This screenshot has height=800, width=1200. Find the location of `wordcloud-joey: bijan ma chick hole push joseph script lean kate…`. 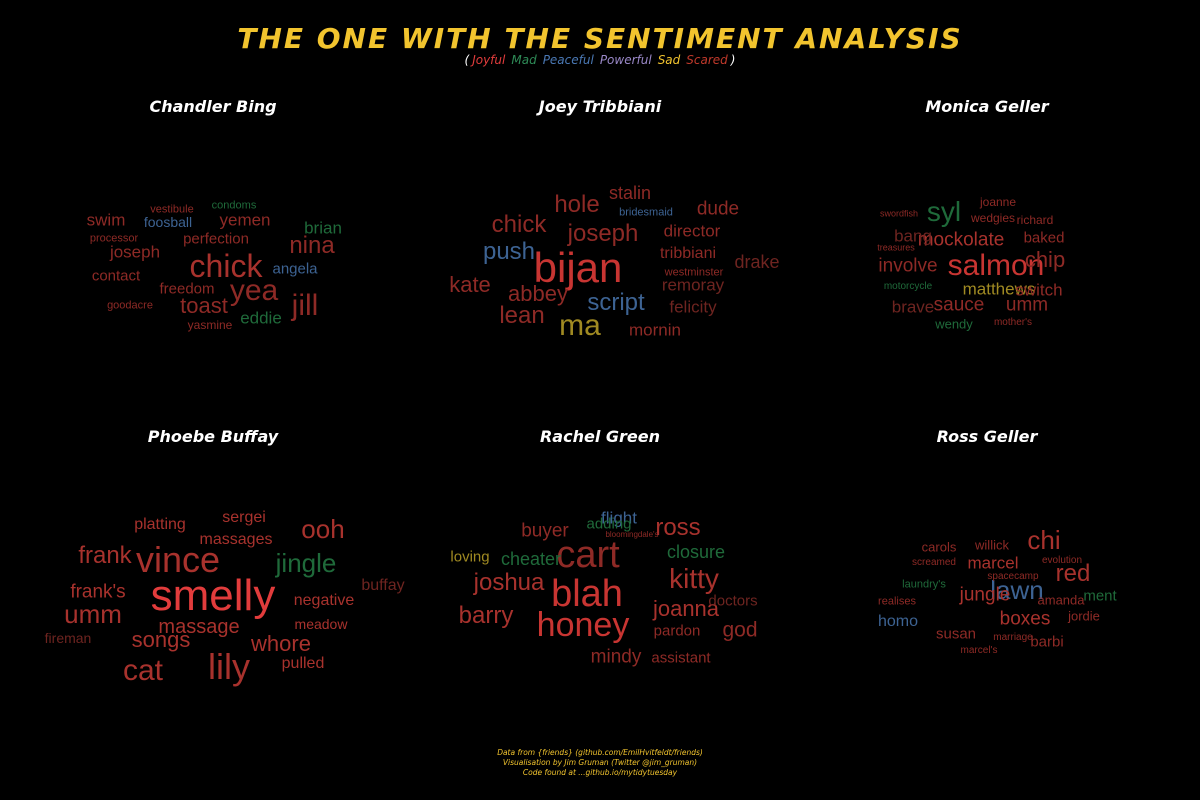

wordcloud-joey: bijan ma chick hole push joseph script lean kate… is located at coordinates (600, 270).